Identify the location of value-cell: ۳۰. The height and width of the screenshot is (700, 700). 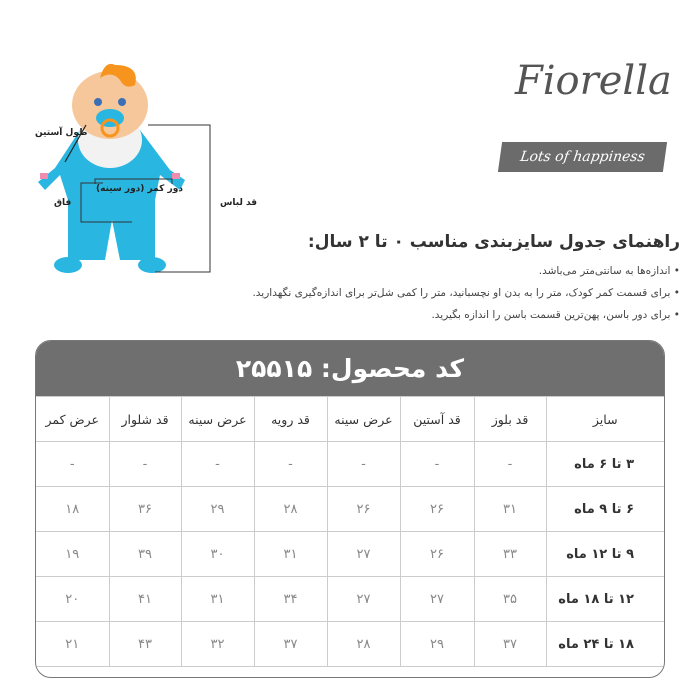
(217, 554).